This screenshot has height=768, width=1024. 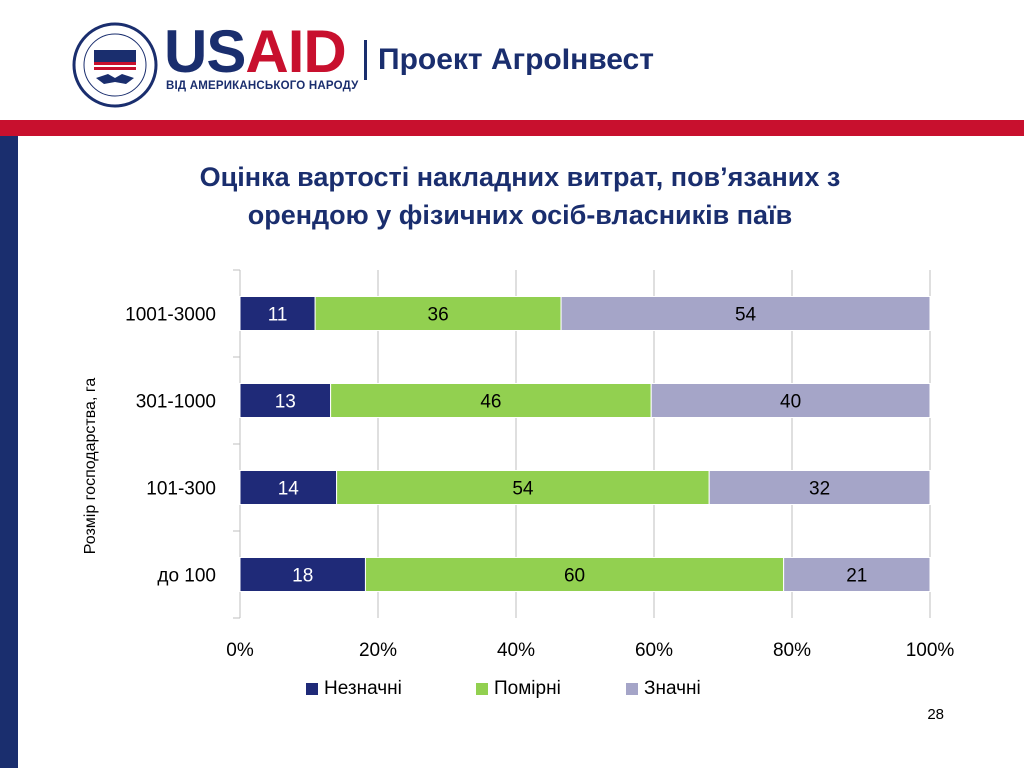 I want to click on x-tick-label: 80%, so click(x=792, y=650).